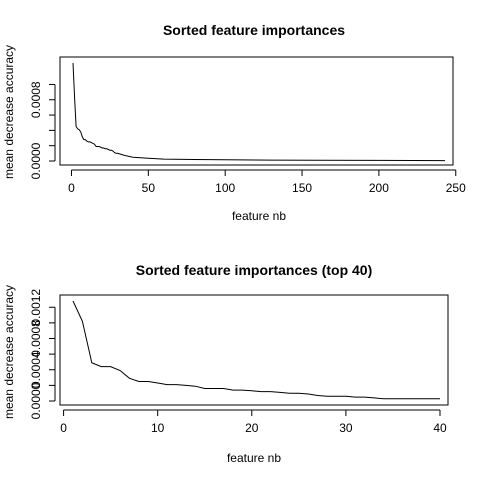 This screenshot has width=480, height=480. I want to click on x-tick-label: 20, so click(252, 428).